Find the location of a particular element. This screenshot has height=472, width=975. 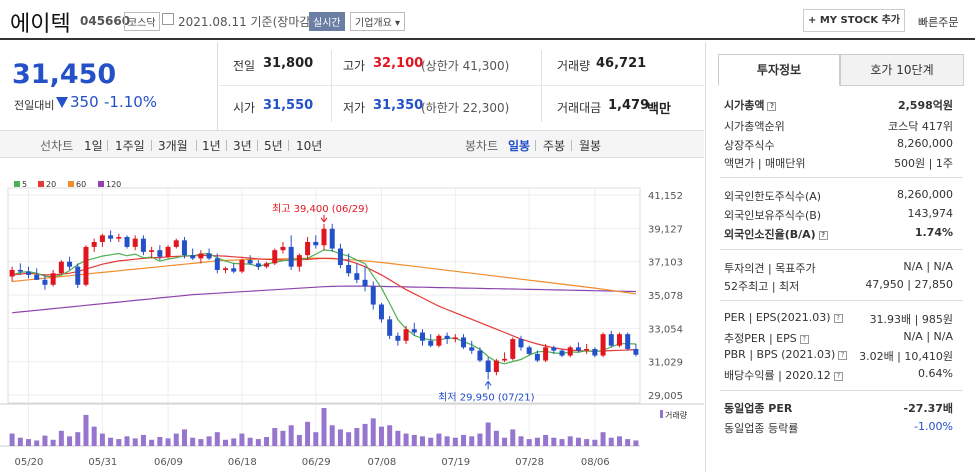

base-date: 2021.08.11 기준(장마감) is located at coordinates (247, 22).